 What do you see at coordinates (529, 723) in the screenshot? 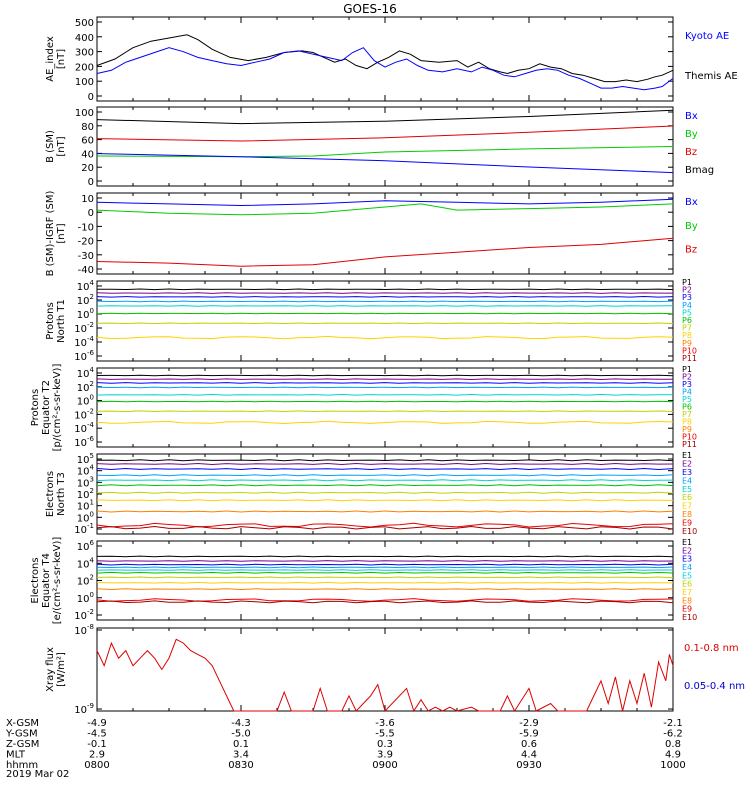
I see `x-axis-value: -2.9` at bounding box center [529, 723].